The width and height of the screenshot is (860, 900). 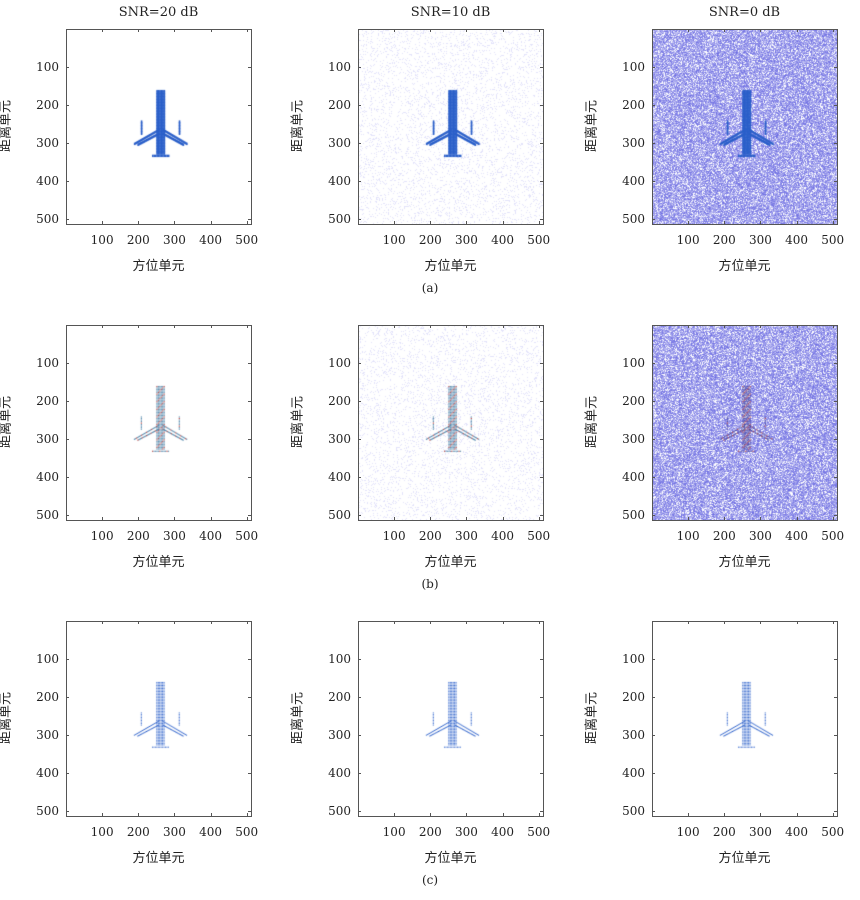 What do you see at coordinates (633, 659) in the screenshot?
I see `y-tick-label: 100` at bounding box center [633, 659].